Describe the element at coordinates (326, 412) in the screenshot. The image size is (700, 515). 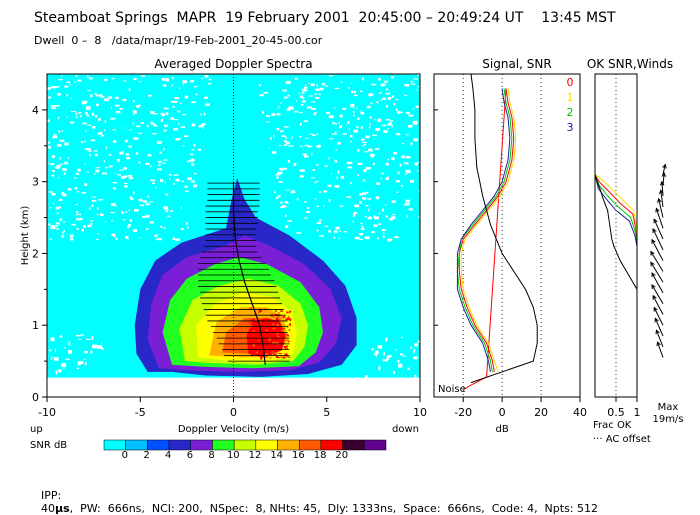
I see `x-tick-label: 5` at that location.